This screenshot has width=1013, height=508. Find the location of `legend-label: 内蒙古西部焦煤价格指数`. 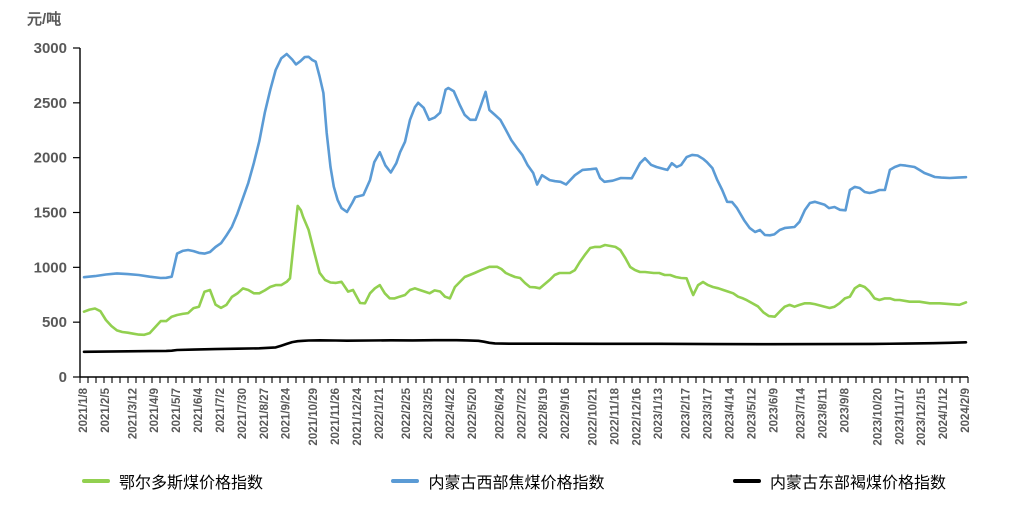

legend-label: 内蒙古西部焦煤价格指数 is located at coordinates (516, 483).